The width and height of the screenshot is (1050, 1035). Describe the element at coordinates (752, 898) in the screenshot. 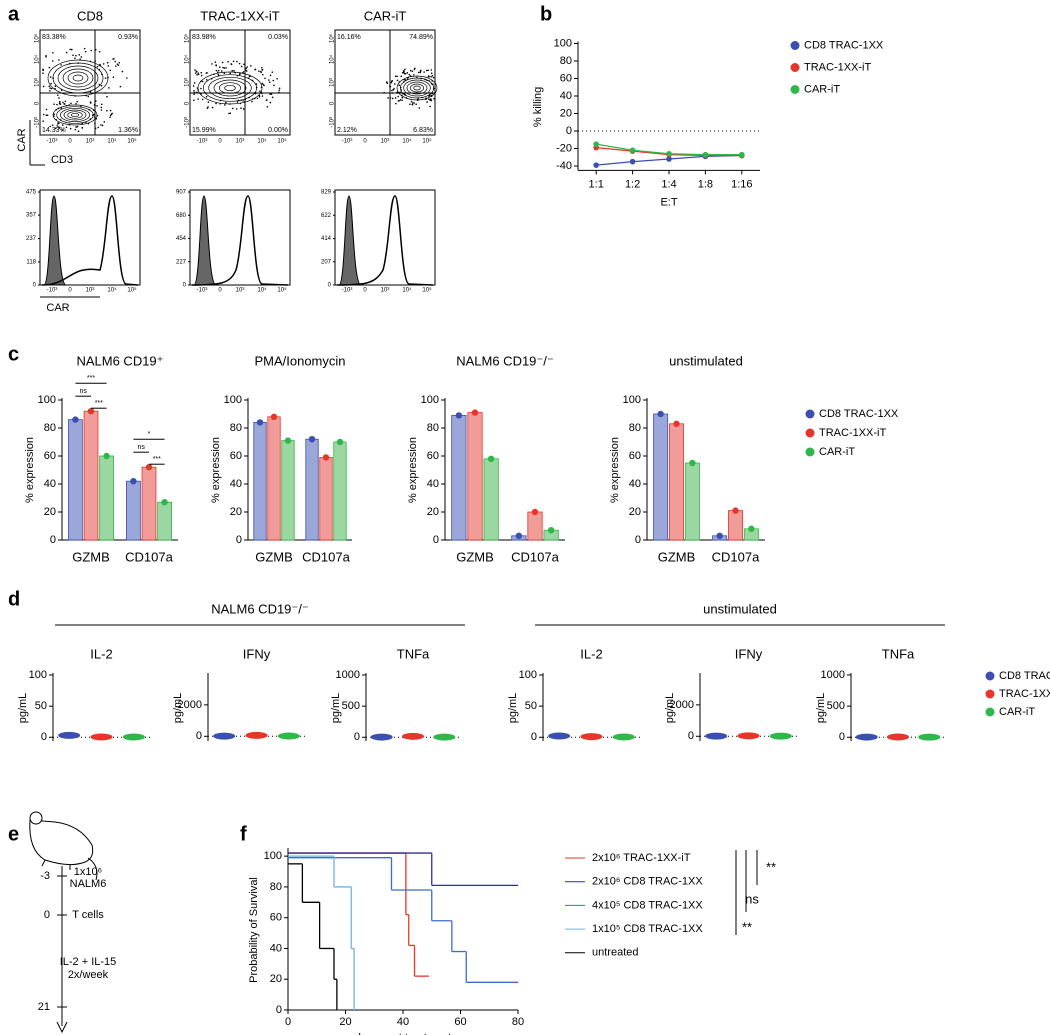

I see `significance-label: ns` at that location.